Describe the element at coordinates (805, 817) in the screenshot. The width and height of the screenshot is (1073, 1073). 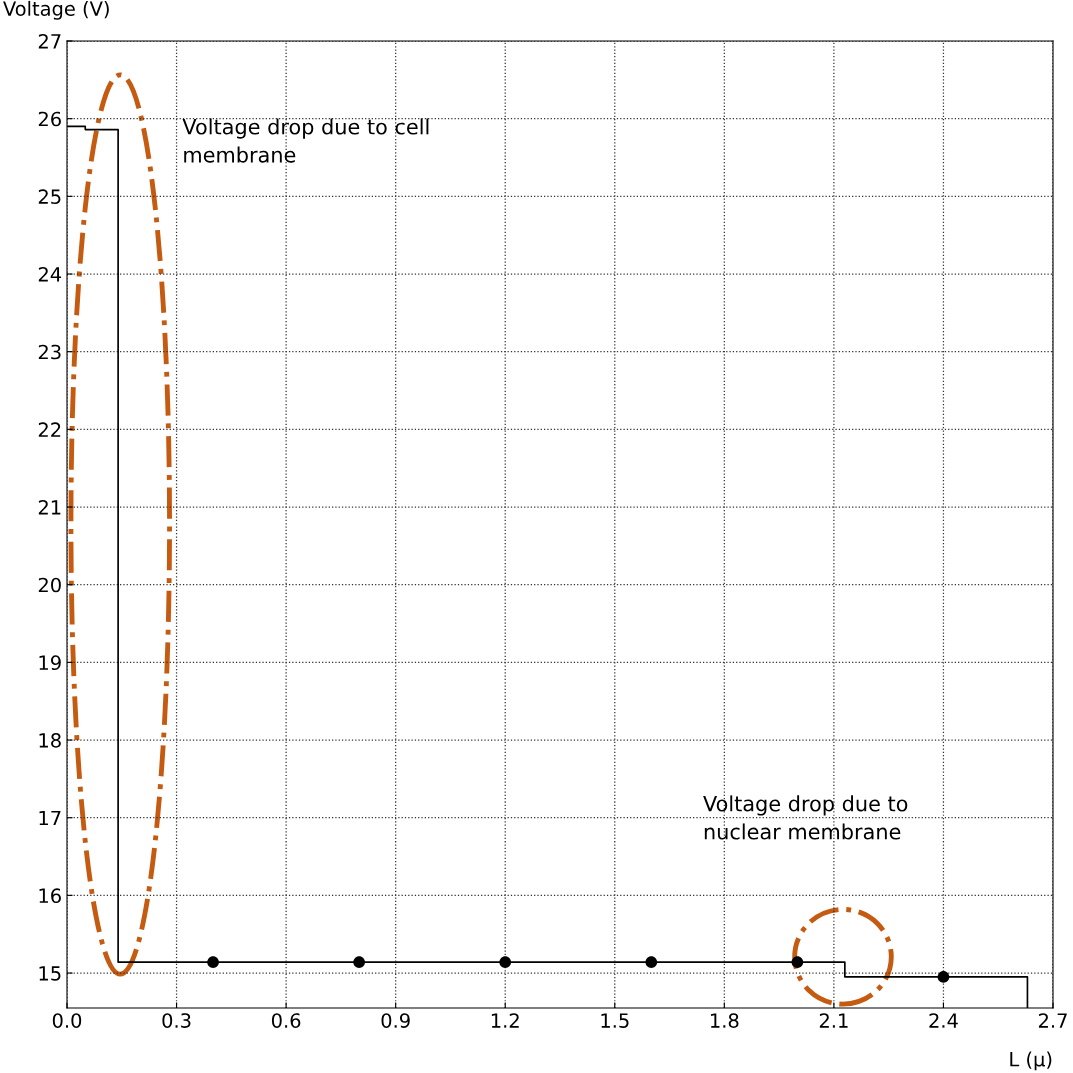
I see `annotation: Voltage drop due to nuclear membrane` at that location.